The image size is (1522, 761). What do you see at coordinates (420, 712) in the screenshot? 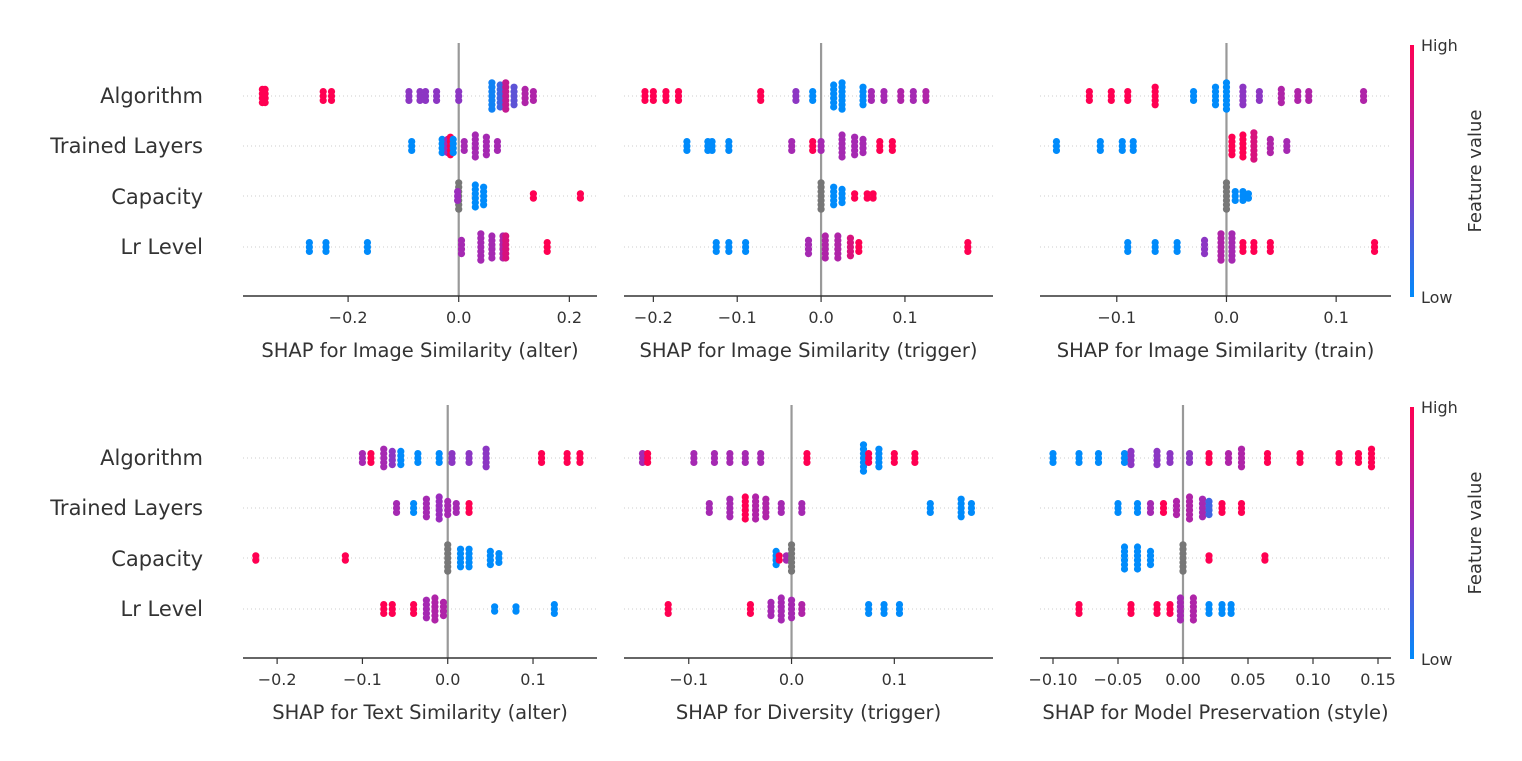
I see `x-axis-title: SHAP for Text Similarity (alter)` at bounding box center [420, 712].